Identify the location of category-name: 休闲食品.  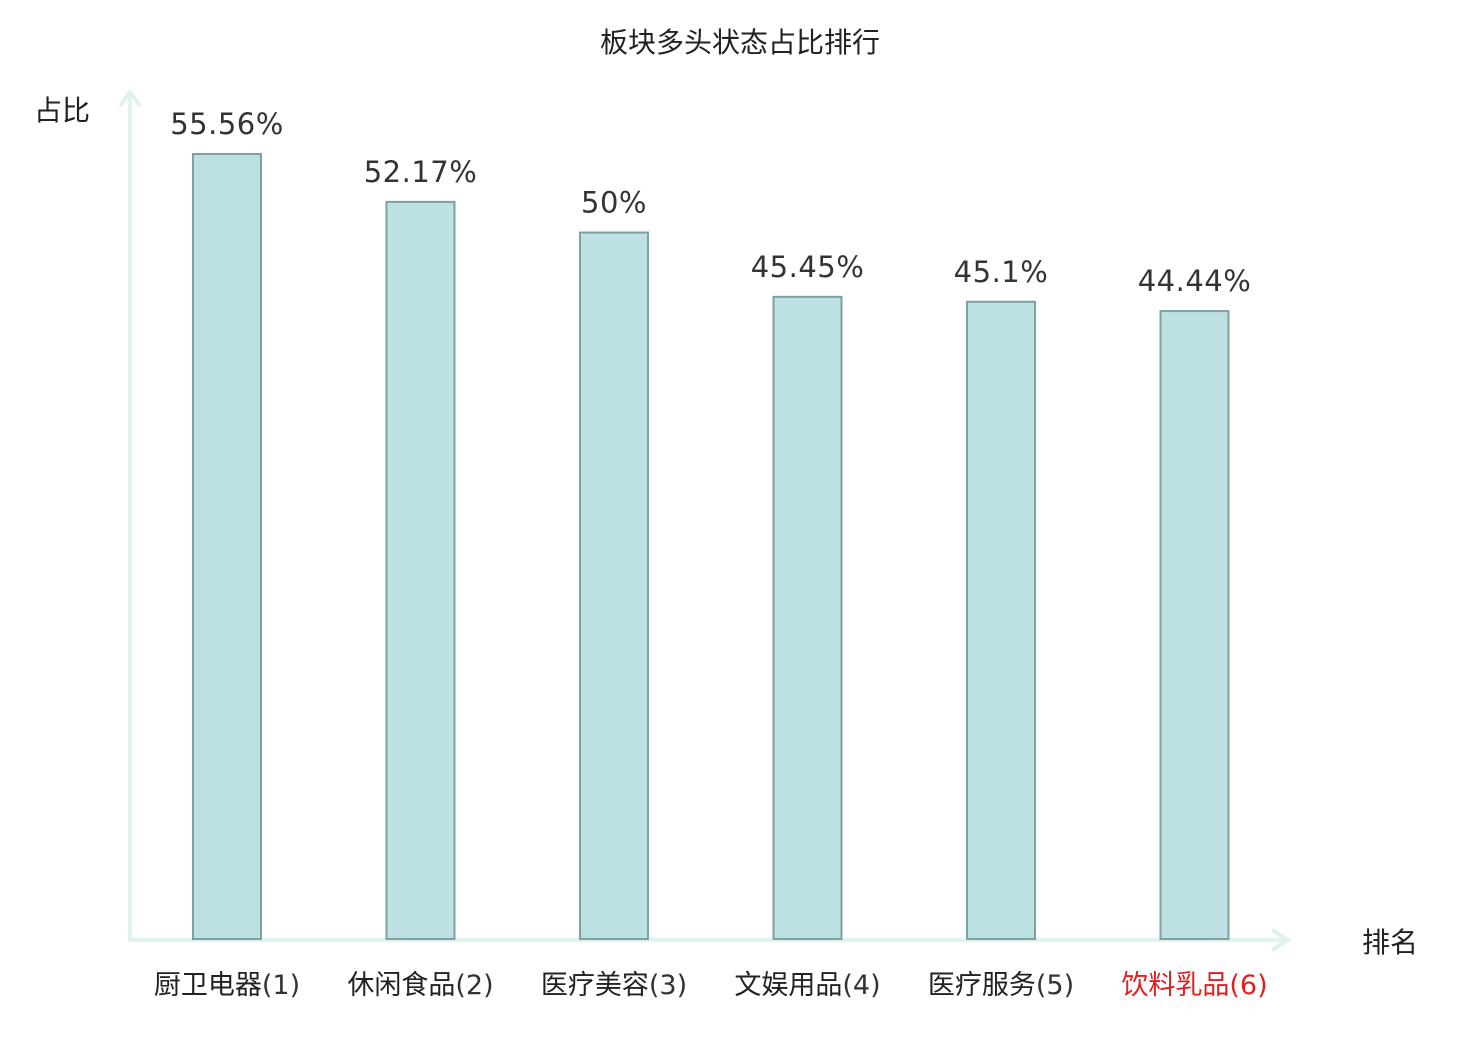
(401, 985).